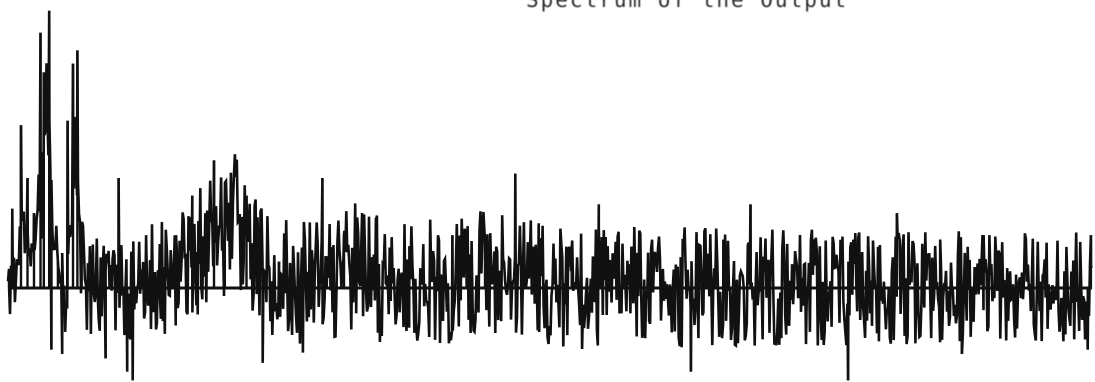 This screenshot has width=1095, height=382. What do you see at coordinates (687, 6) in the screenshot?
I see `chart-title: Spectrum of the Output` at bounding box center [687, 6].